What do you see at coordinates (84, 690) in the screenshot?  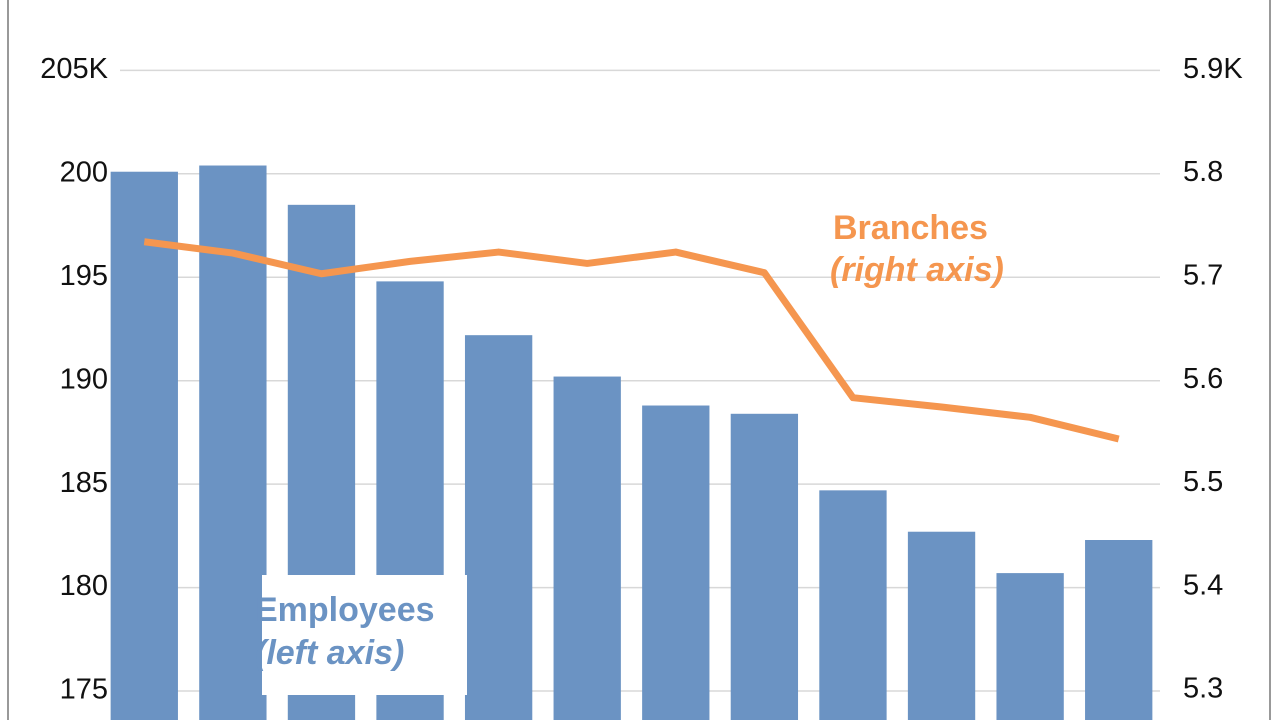 I see `y-tick-label: 175` at bounding box center [84, 690].